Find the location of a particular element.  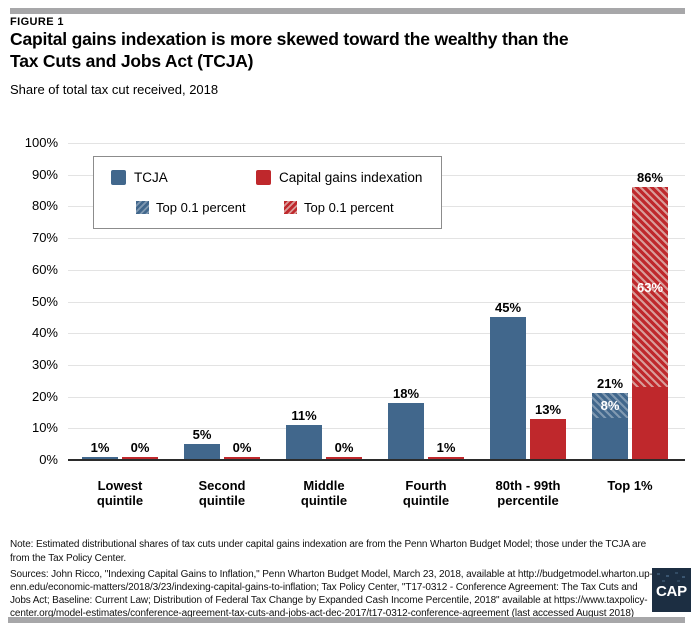

x-axis-category-label: Second quintile is located at coordinates (222, 493).